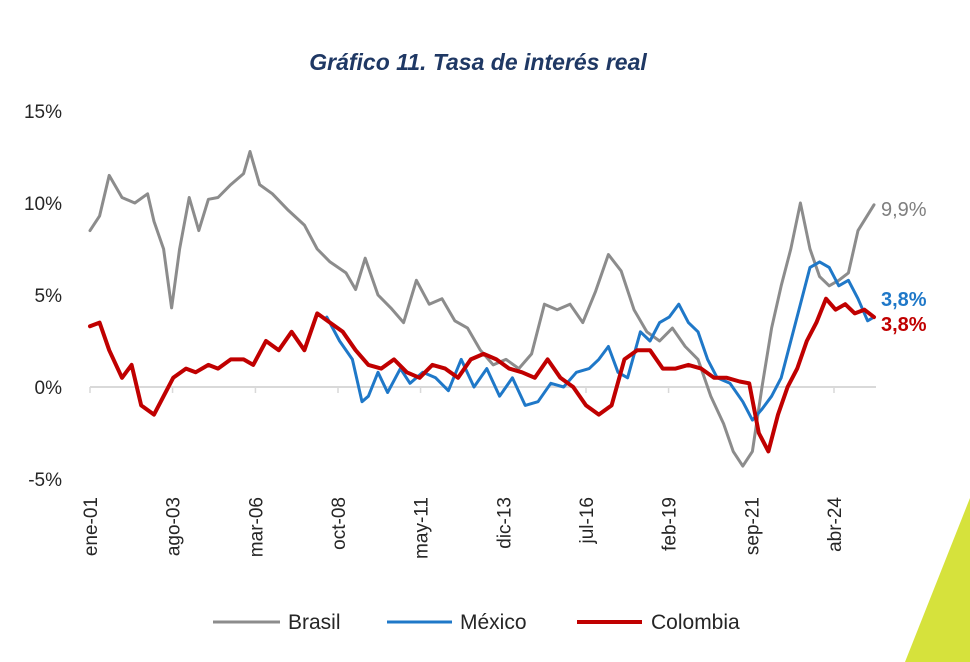  What do you see at coordinates (49, 296) in the screenshot?
I see `y-tick-label: 5%` at bounding box center [49, 296].